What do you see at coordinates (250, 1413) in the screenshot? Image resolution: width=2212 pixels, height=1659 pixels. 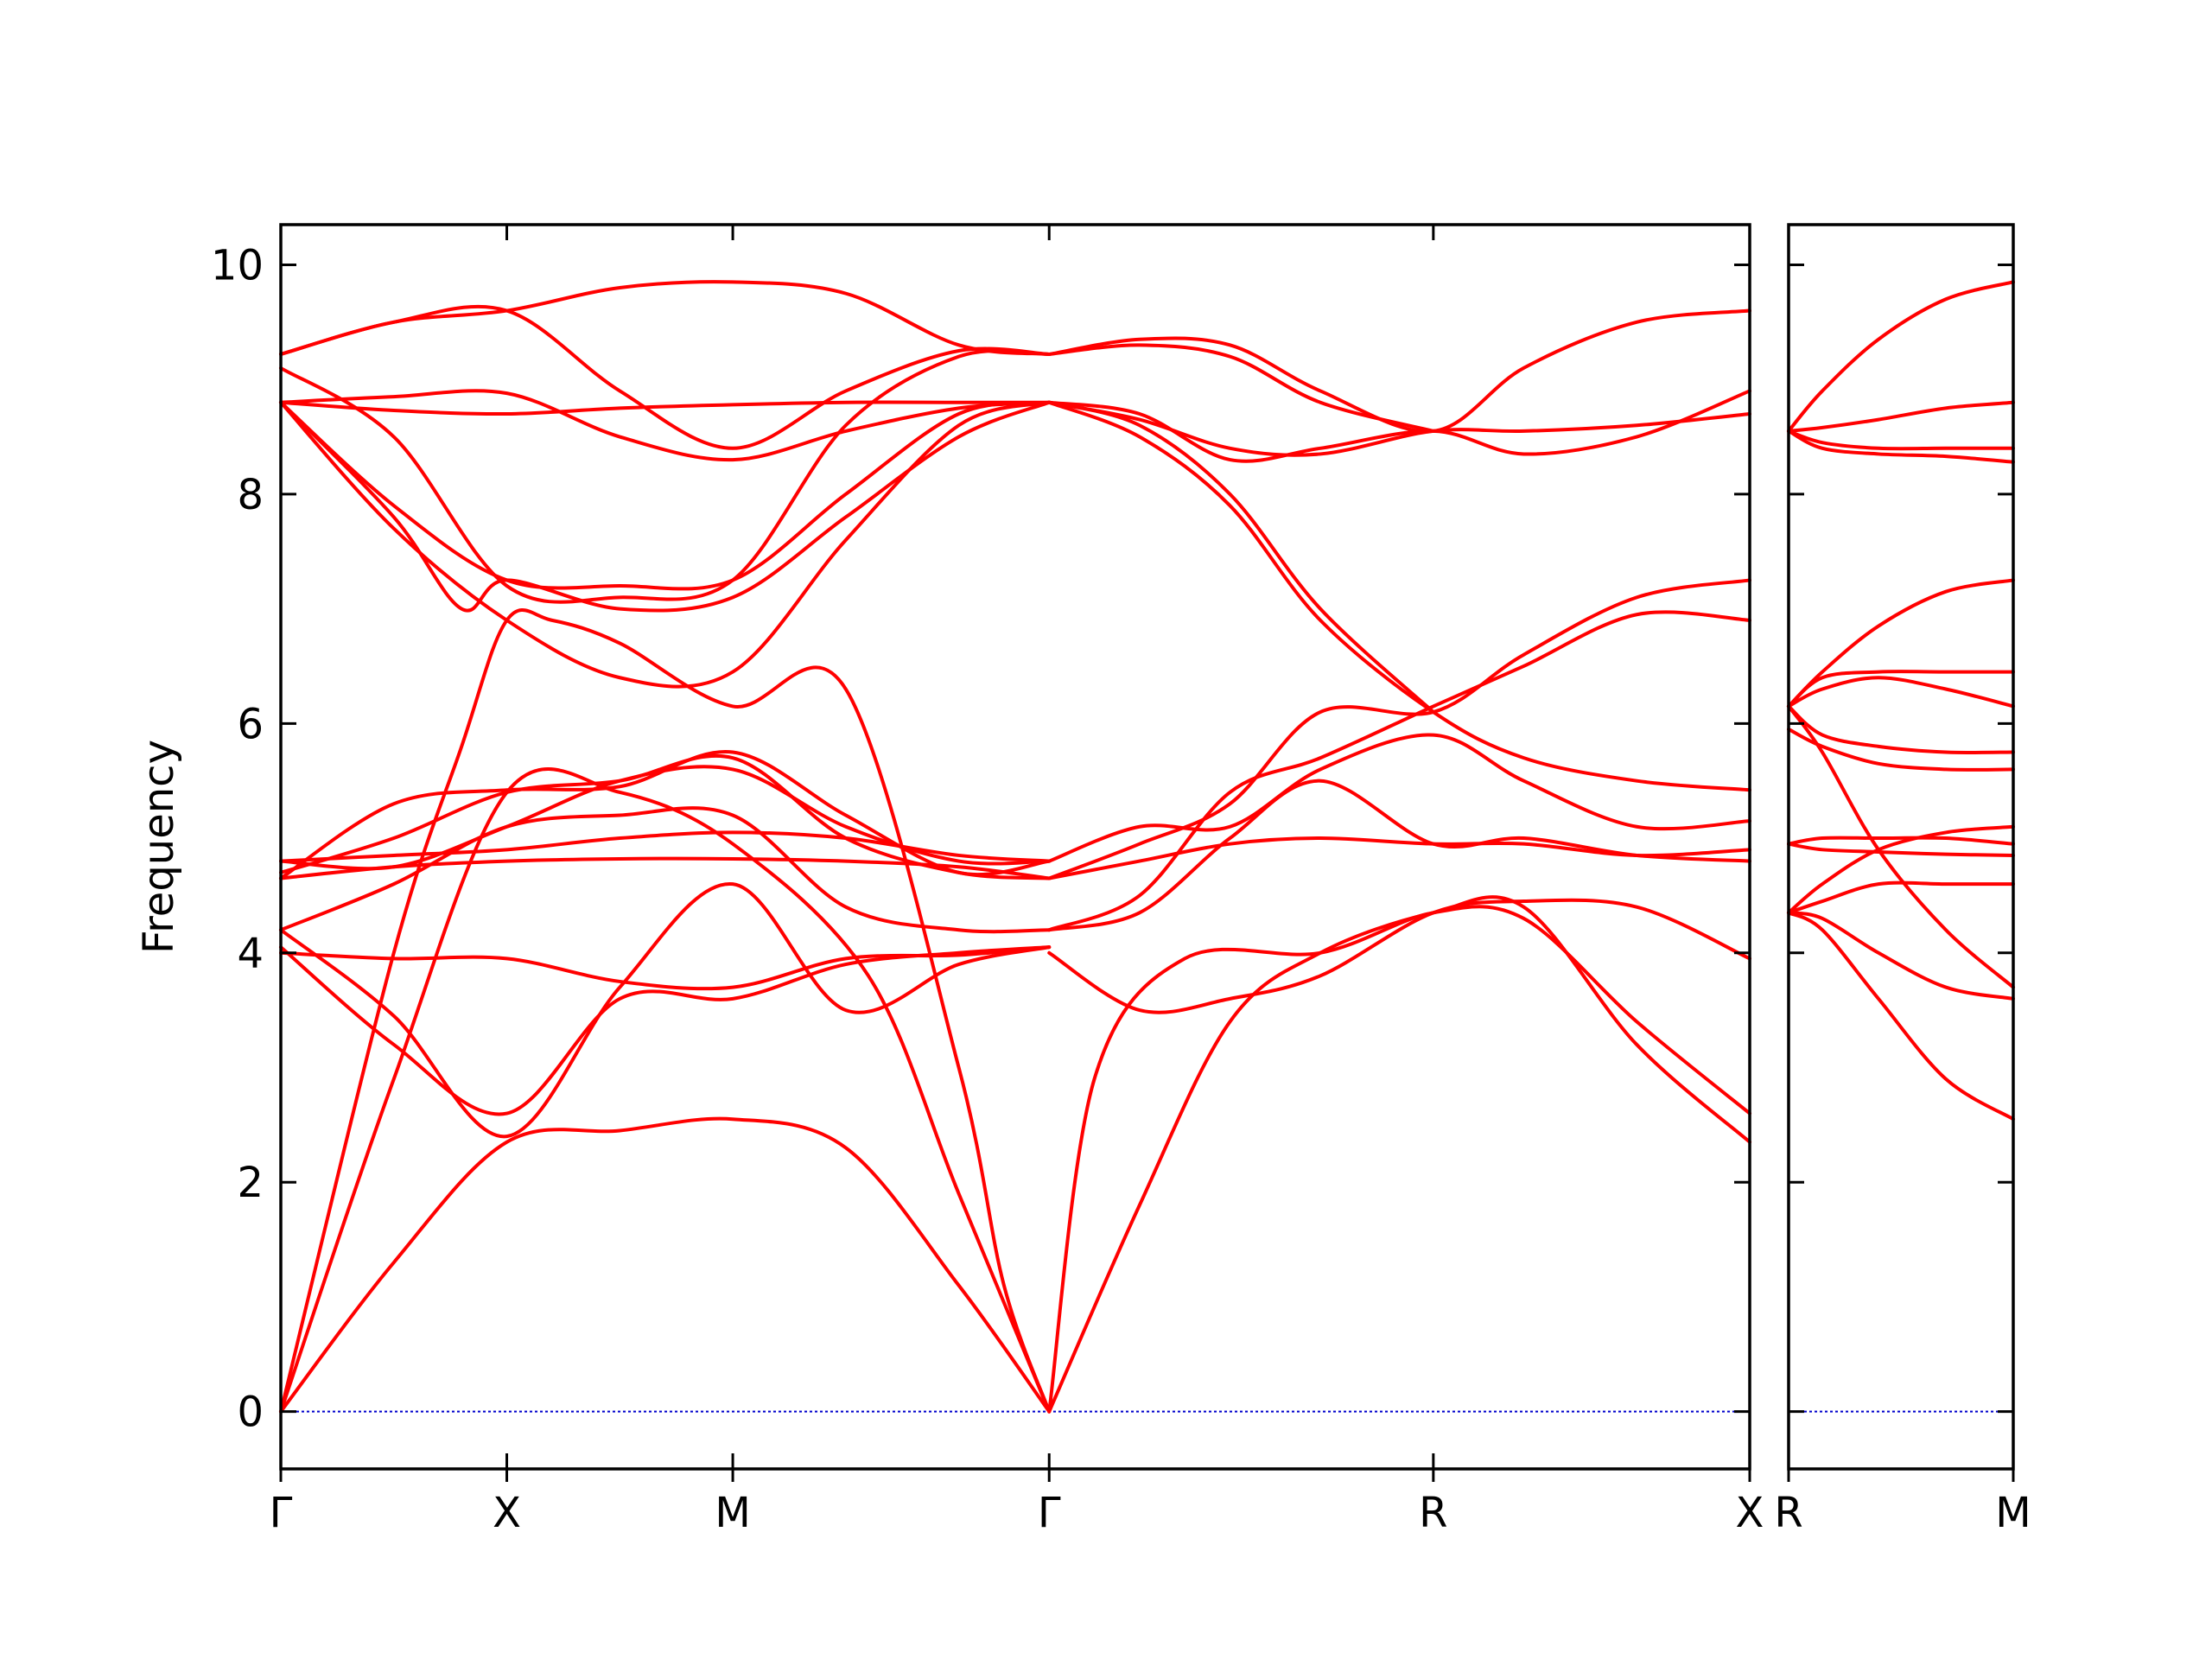 I see `y-tick-label: 0` at bounding box center [250, 1413].